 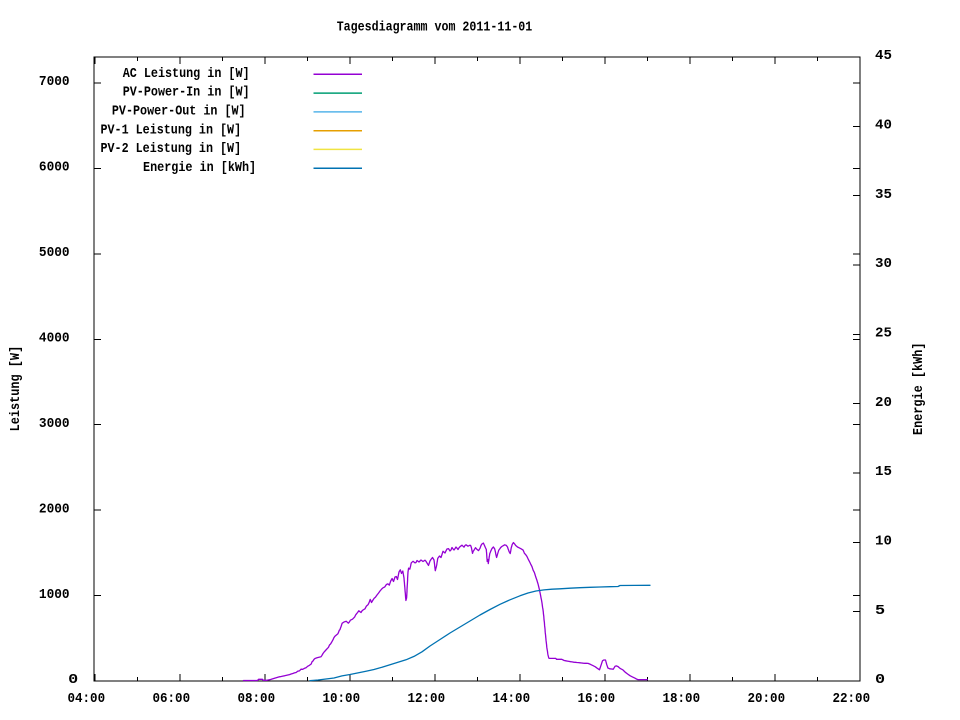 I want to click on svg-text: 22:00, so click(x=852, y=699).